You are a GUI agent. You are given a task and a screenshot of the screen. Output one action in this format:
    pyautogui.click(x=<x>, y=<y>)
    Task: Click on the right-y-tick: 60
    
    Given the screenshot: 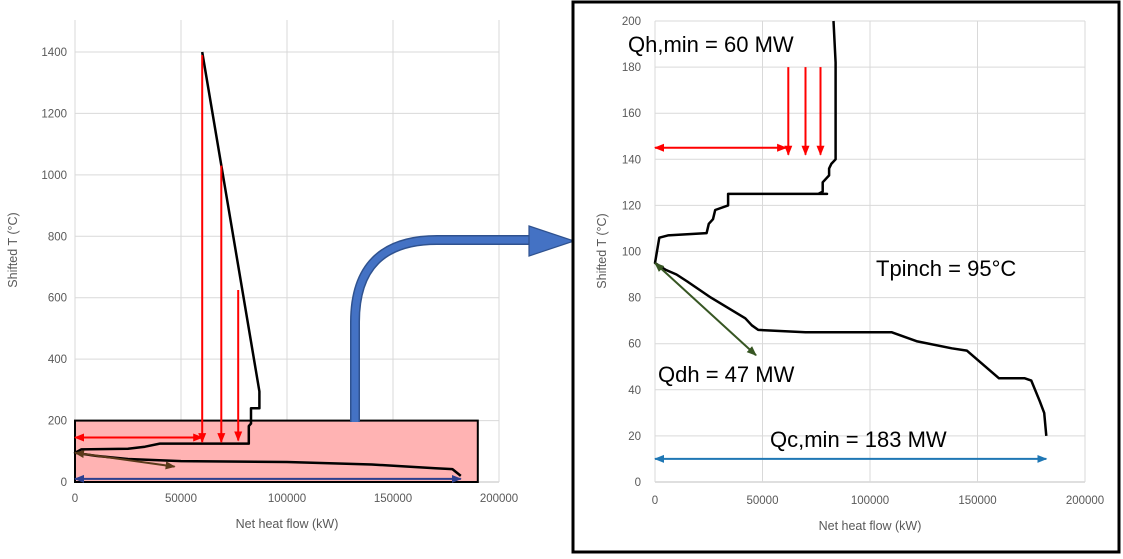 What is the action you would take?
    pyautogui.click(x=634, y=345)
    